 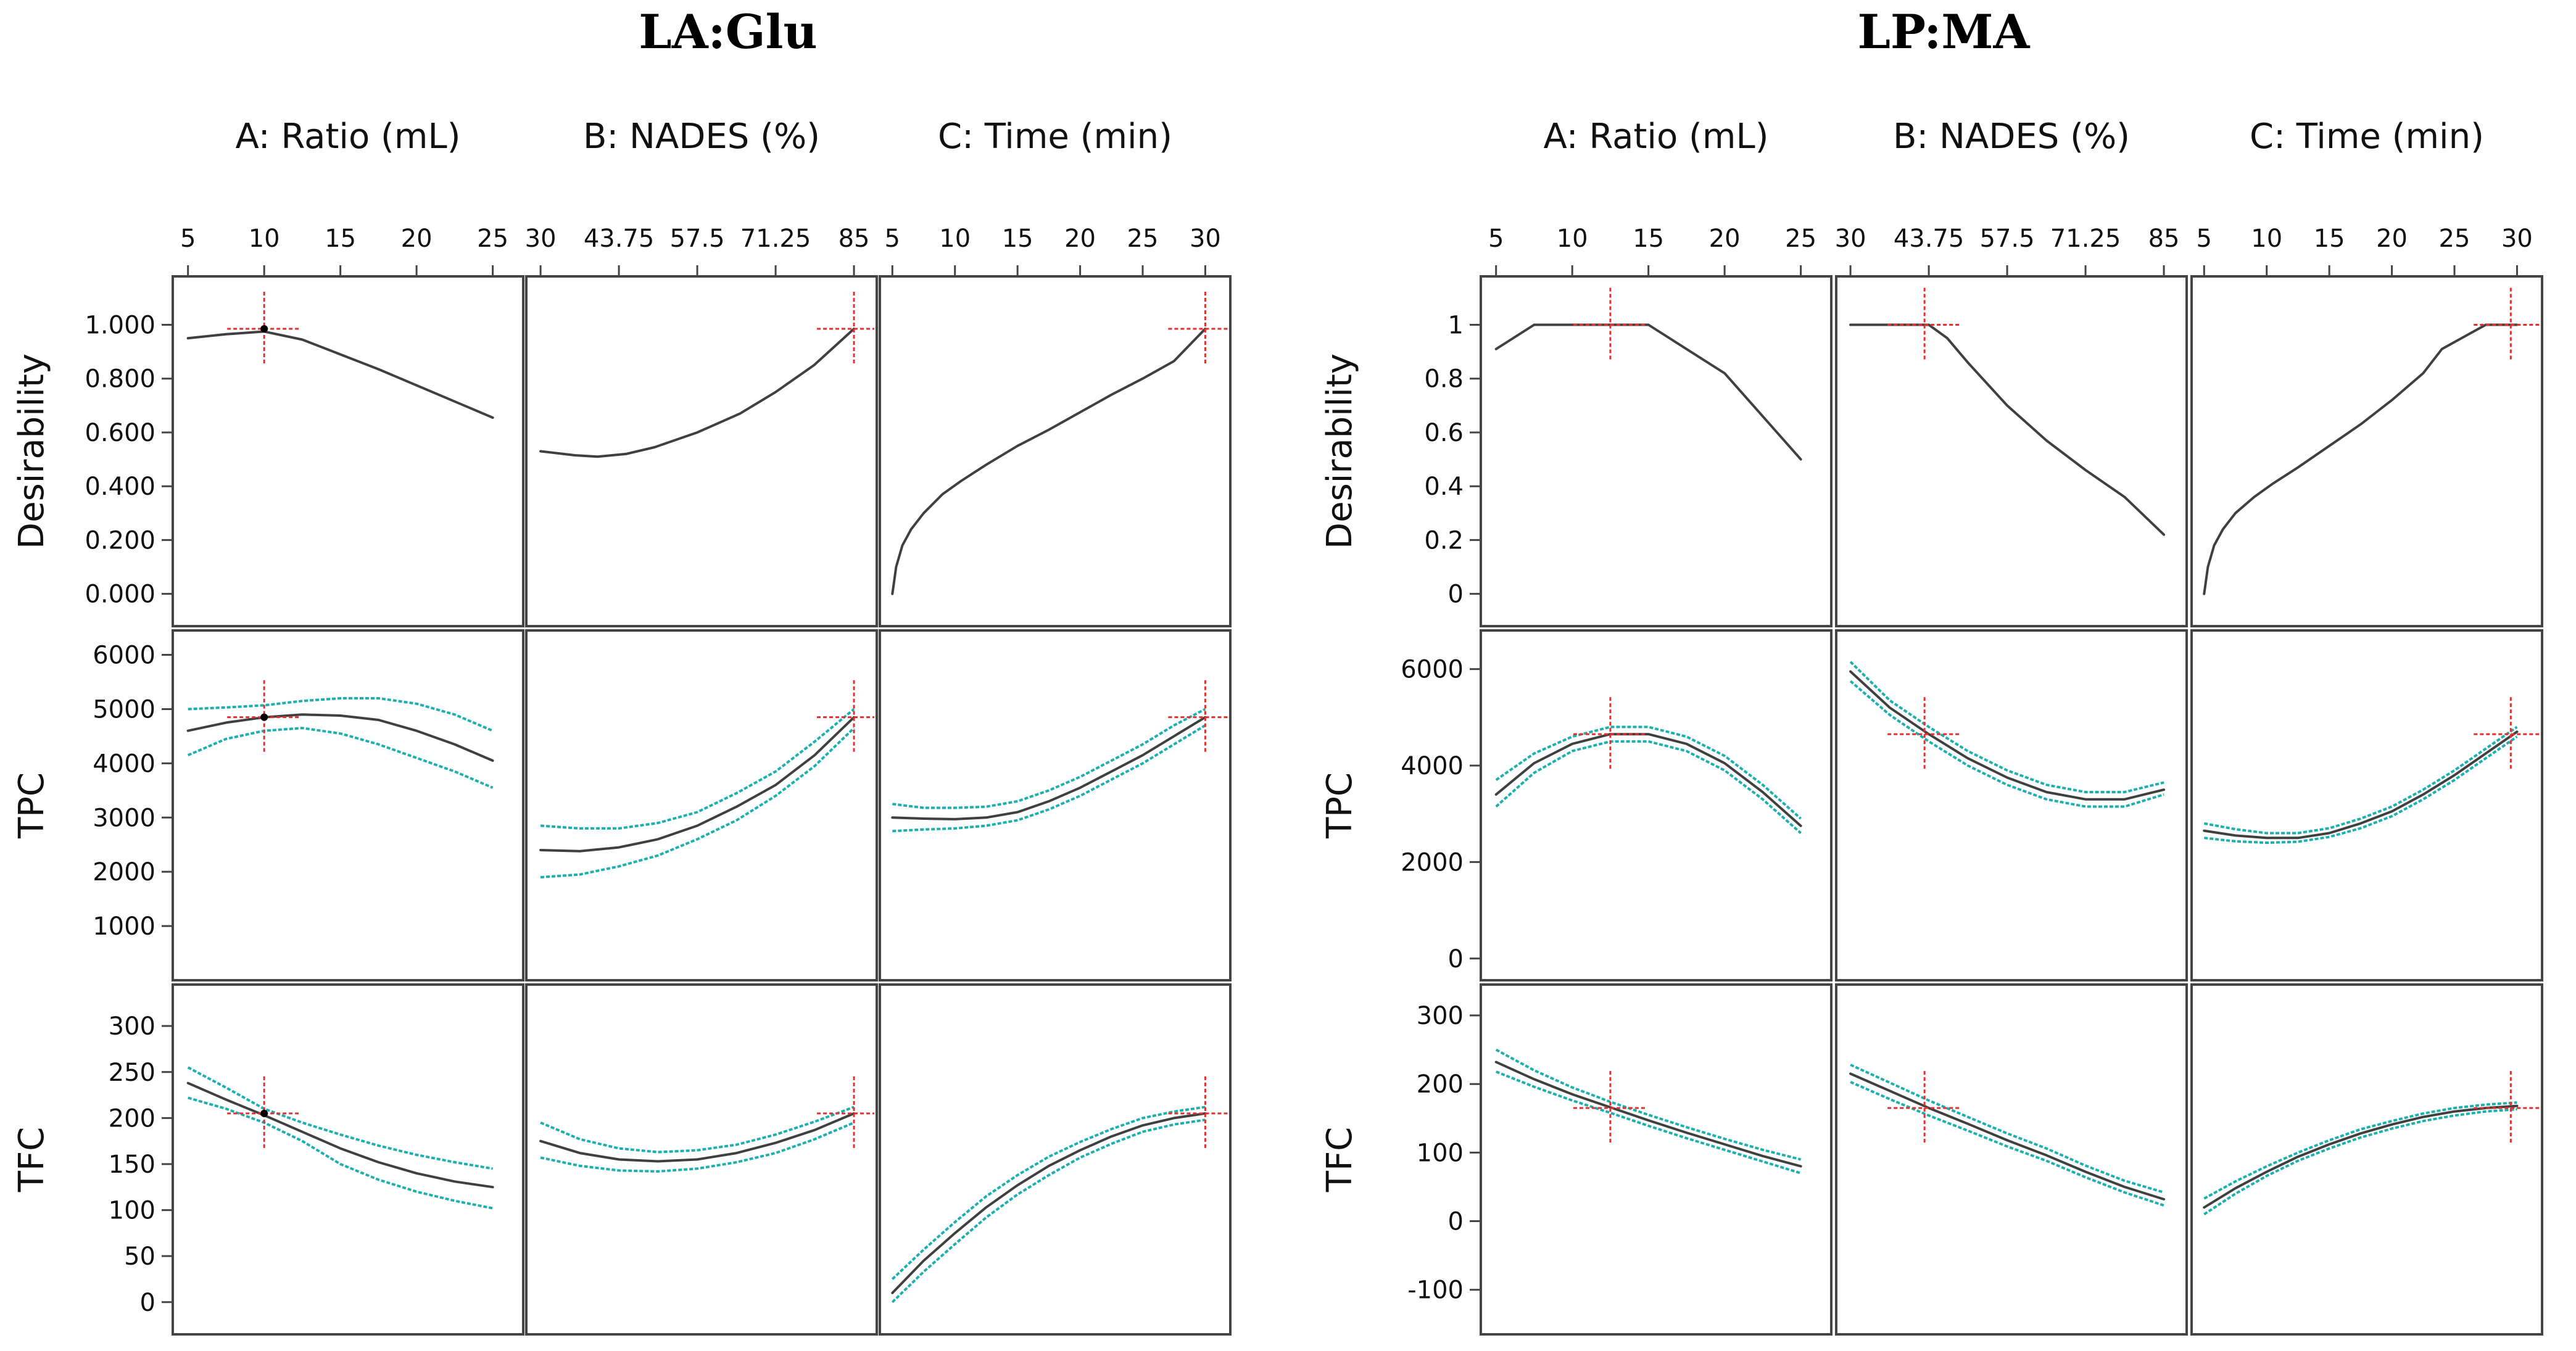 What do you see at coordinates (132, 1211) in the screenshot?
I see `y-tick-label: 100` at bounding box center [132, 1211].